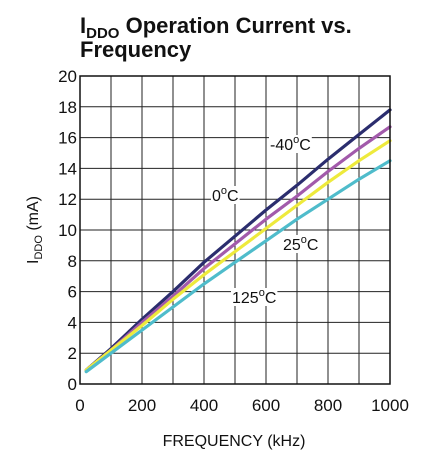 The height and width of the screenshot is (455, 425). I want to click on x-tick-label: 200, so click(142, 405).